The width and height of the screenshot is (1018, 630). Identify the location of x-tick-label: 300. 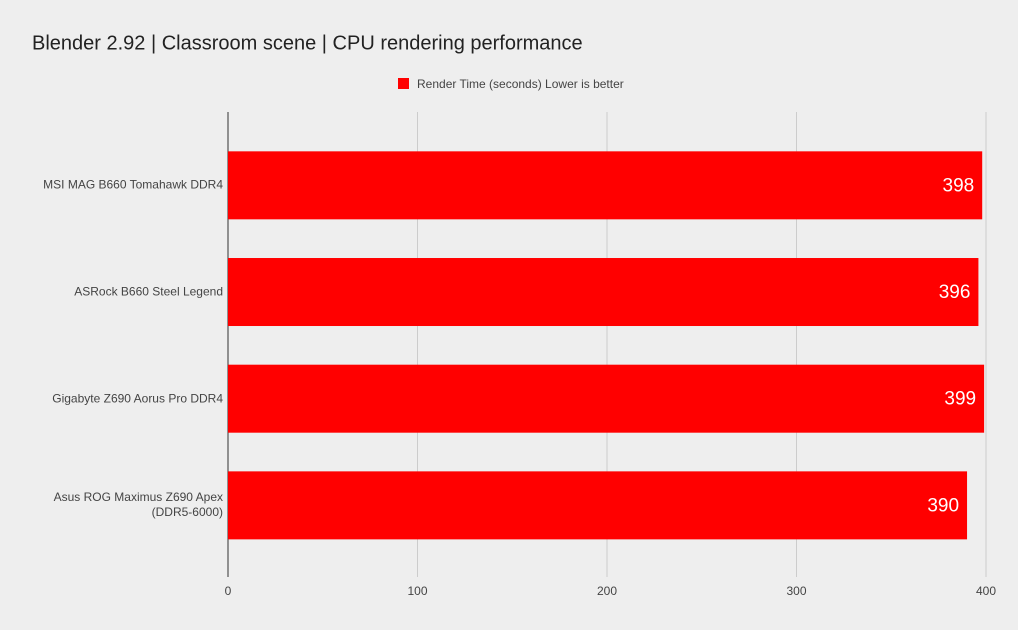
(796, 591).